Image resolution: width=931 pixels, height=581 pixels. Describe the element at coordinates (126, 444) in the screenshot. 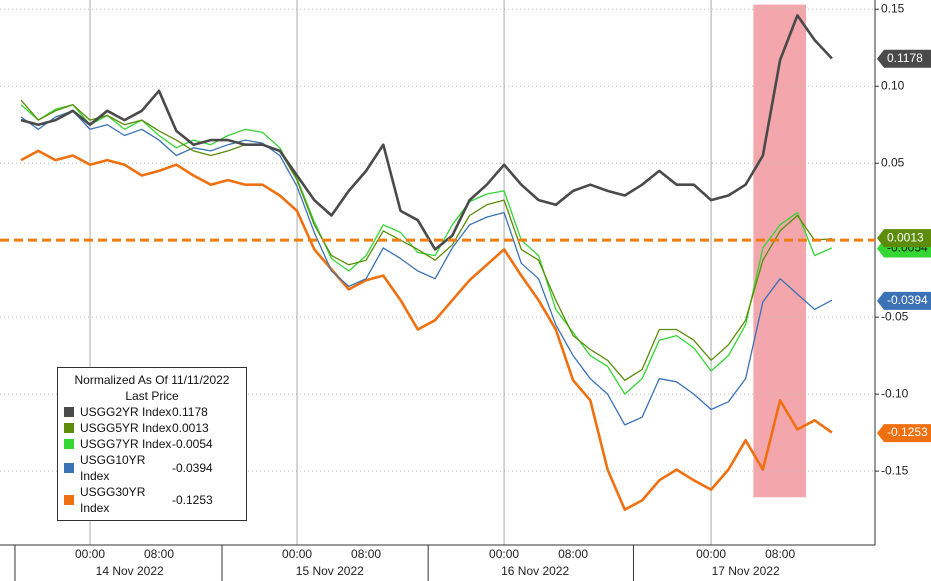

I see `legend-label: USGG7YR Index` at that location.